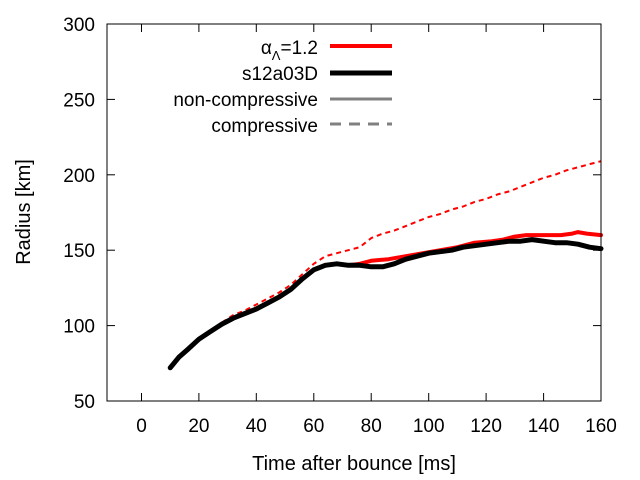 Image resolution: width=640 pixels, height=480 pixels. What do you see at coordinates (601, 426) in the screenshot?
I see `x-tick-label-160: 160` at bounding box center [601, 426].